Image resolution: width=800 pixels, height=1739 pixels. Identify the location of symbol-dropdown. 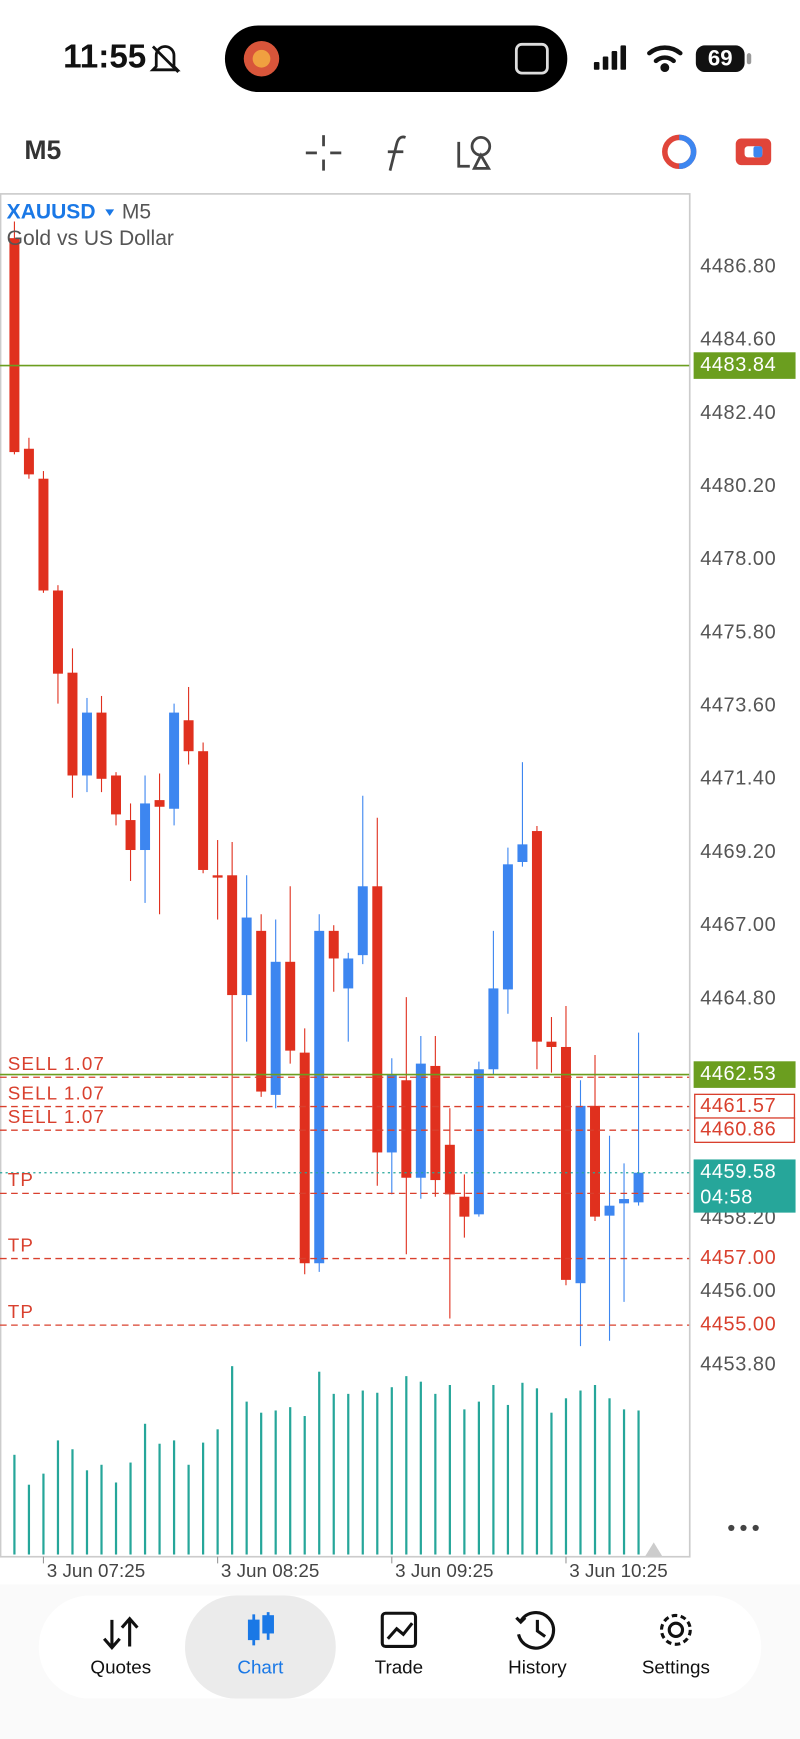
(110, 213).